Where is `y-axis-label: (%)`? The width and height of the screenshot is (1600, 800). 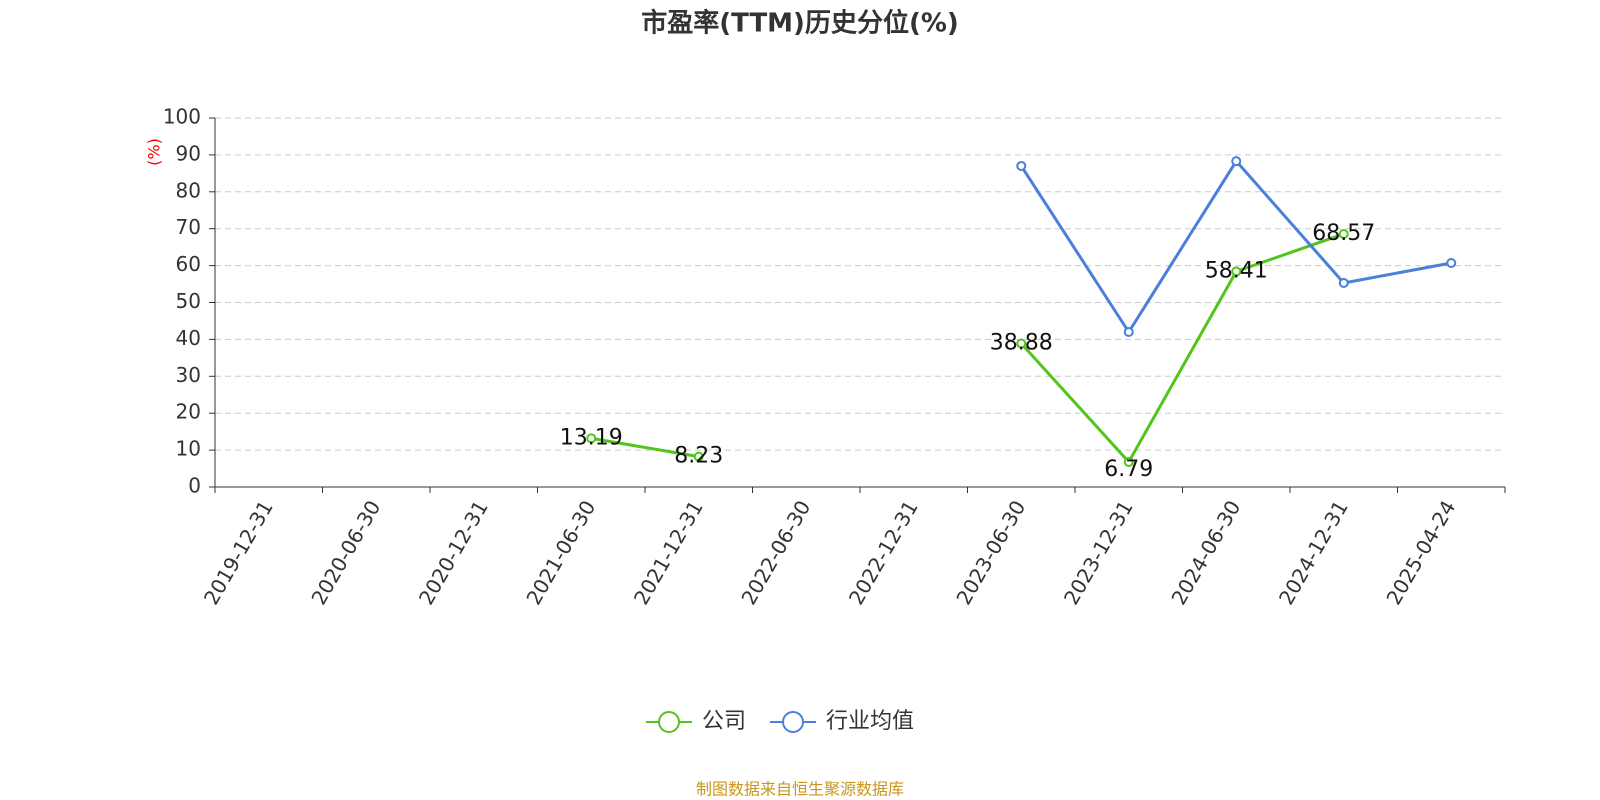 y-axis-label: (%) is located at coordinates (154, 152).